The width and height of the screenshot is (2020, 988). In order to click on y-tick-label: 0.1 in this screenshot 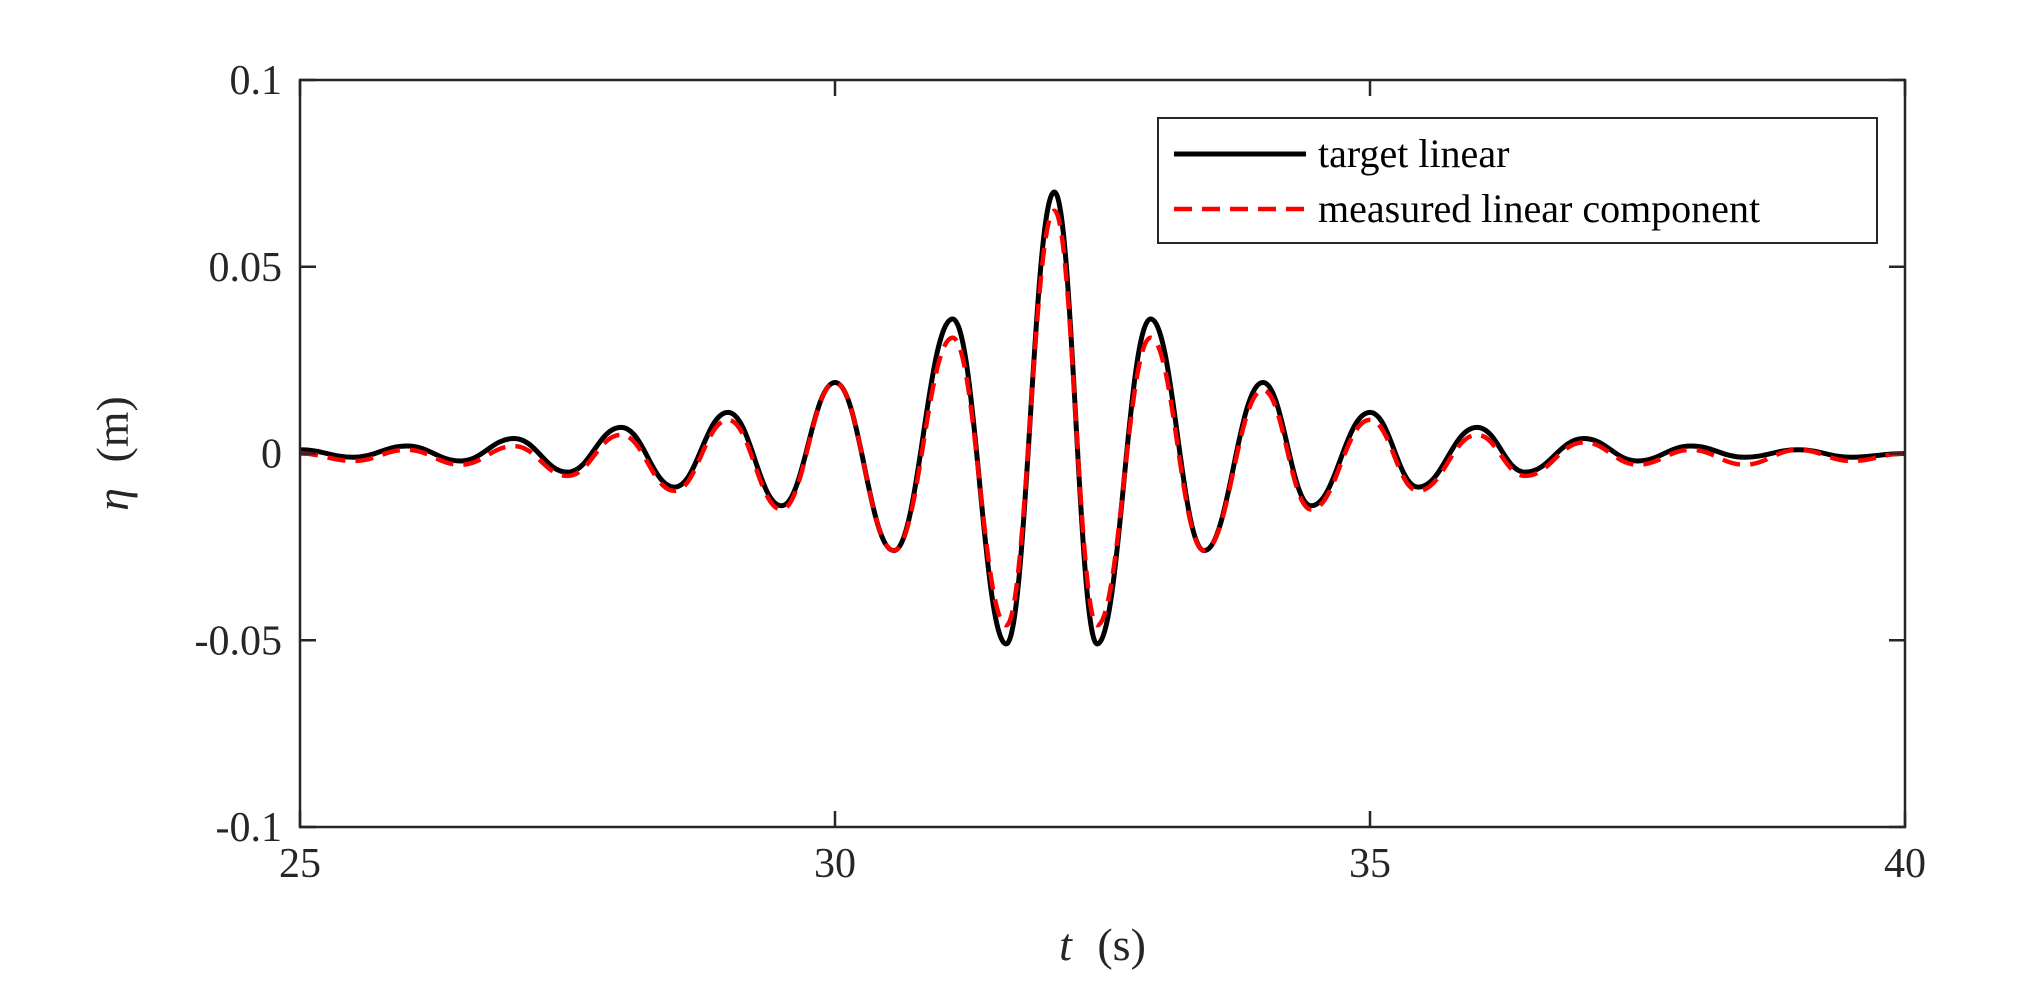, I will do `click(256, 81)`.